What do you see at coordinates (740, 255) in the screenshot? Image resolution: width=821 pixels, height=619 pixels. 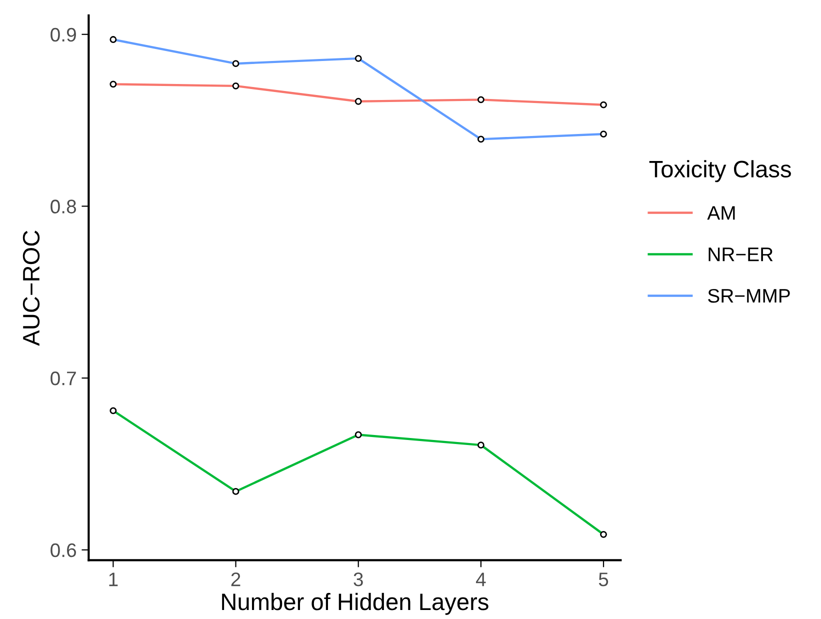 I see `legend-label: NR−ER` at bounding box center [740, 255].